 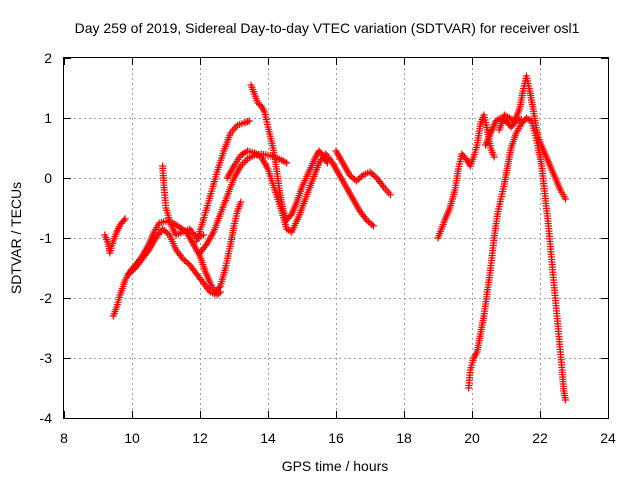 I want to click on y-tick-label: -2, so click(x=46, y=298).